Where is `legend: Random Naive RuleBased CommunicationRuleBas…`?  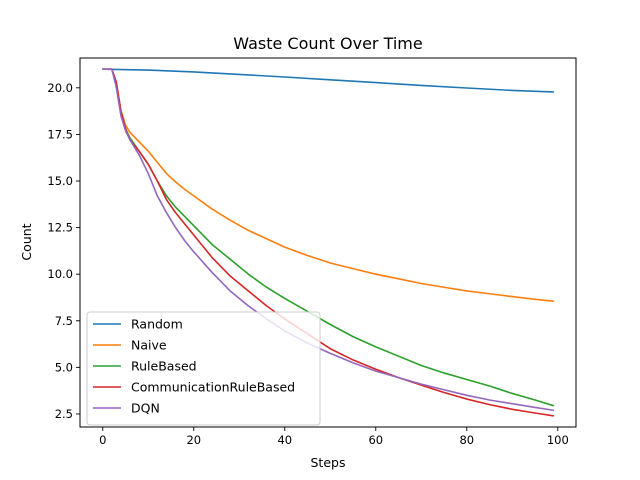 legend: Random Naive RuleBased CommunicationRuleBas… is located at coordinates (203, 368).